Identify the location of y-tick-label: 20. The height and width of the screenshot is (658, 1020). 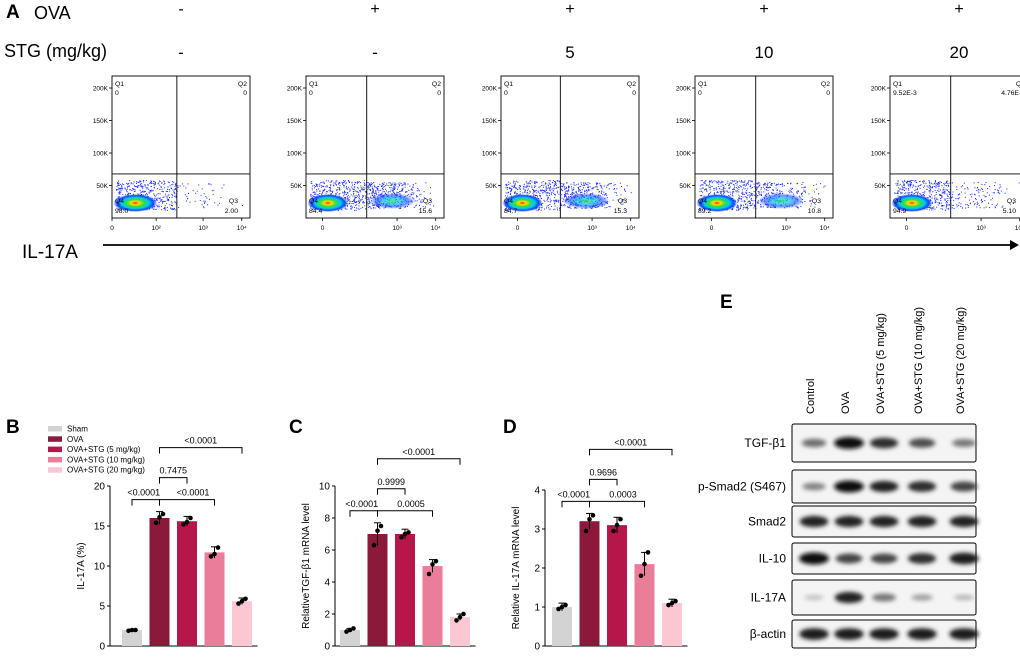
(100, 487).